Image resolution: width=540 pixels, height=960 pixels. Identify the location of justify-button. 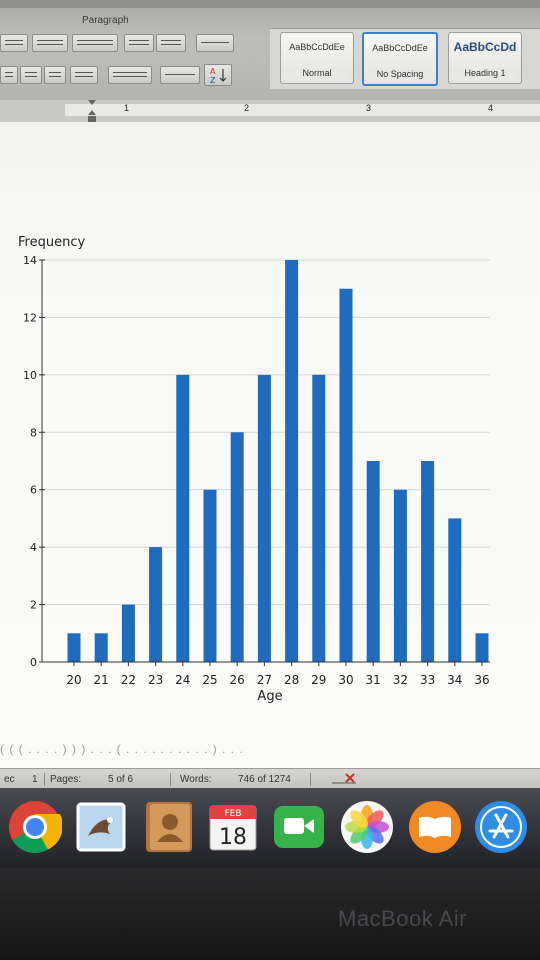
(84, 75).